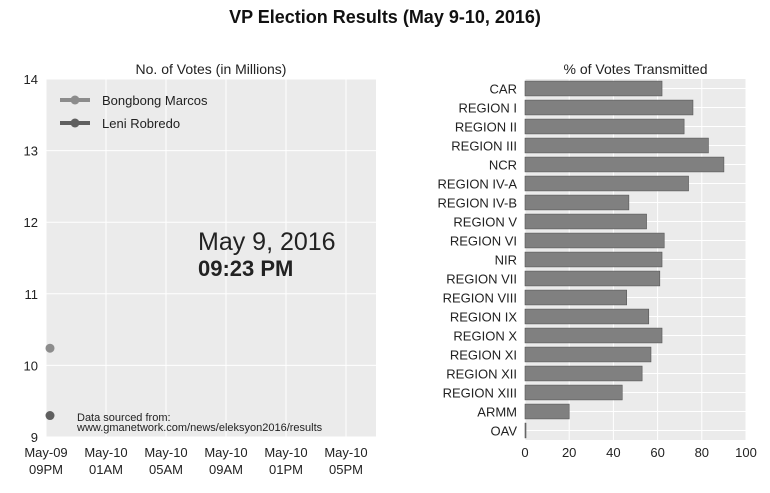 The height and width of the screenshot is (493, 770). What do you see at coordinates (702, 452) in the screenshot?
I see `transmitted-x-tick-label: 80` at bounding box center [702, 452].